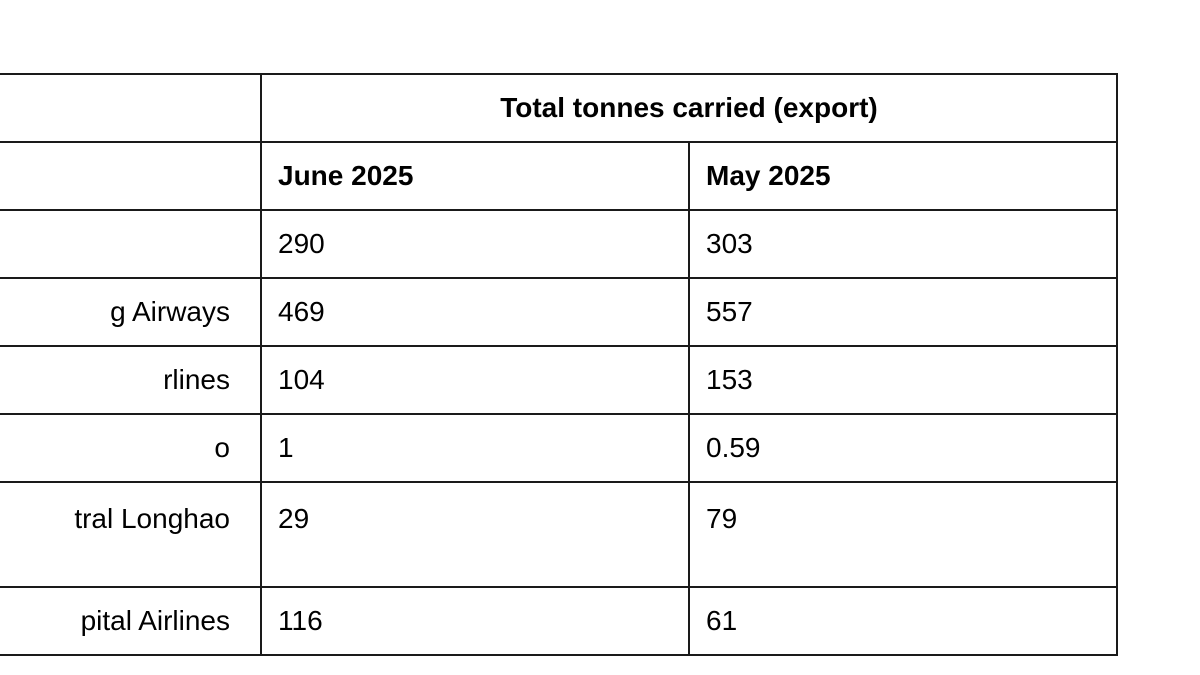 The height and width of the screenshot is (675, 1200). I want to click on table-row: tral Longhao 29 79, so click(559, 534).